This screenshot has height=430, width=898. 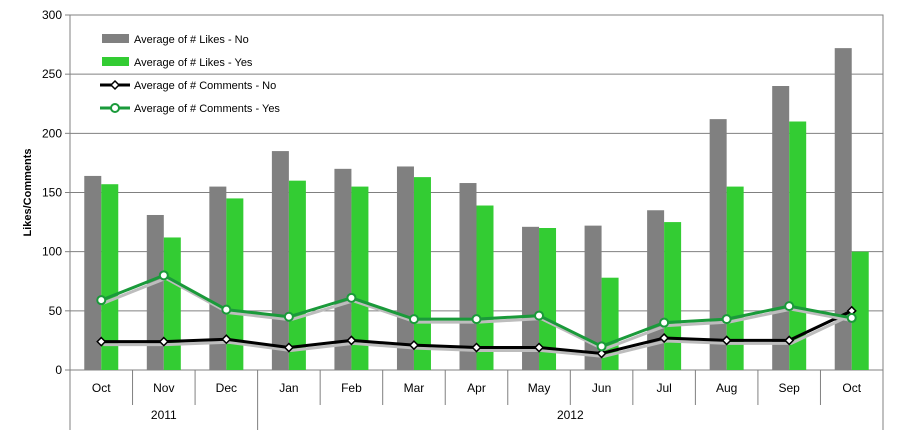 I want to click on legend-marker-comments-no, so click(x=115, y=85).